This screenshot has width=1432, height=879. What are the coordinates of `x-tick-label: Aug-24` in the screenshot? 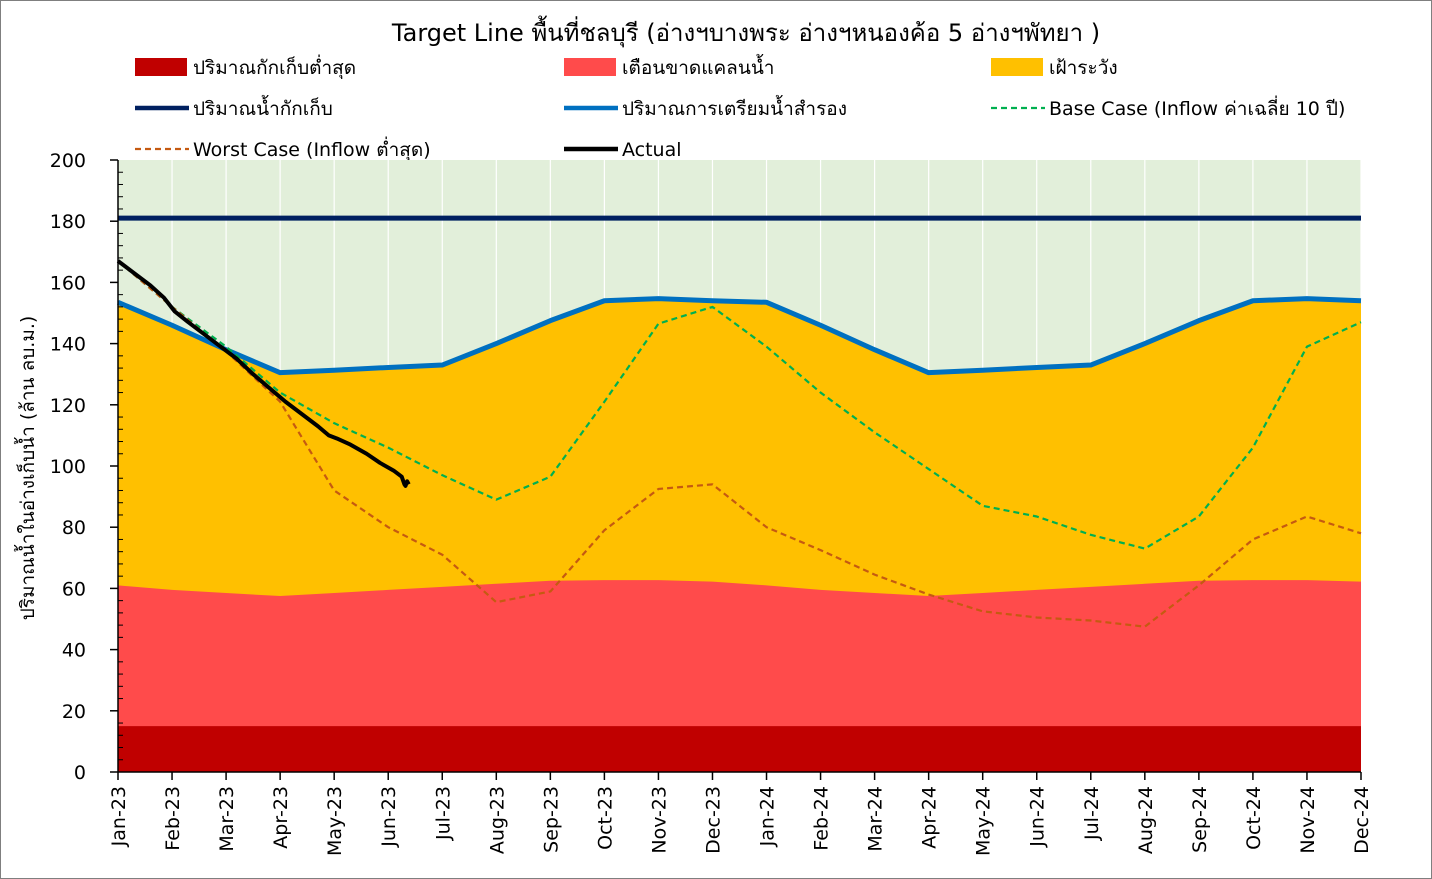 It's located at (1146, 820).